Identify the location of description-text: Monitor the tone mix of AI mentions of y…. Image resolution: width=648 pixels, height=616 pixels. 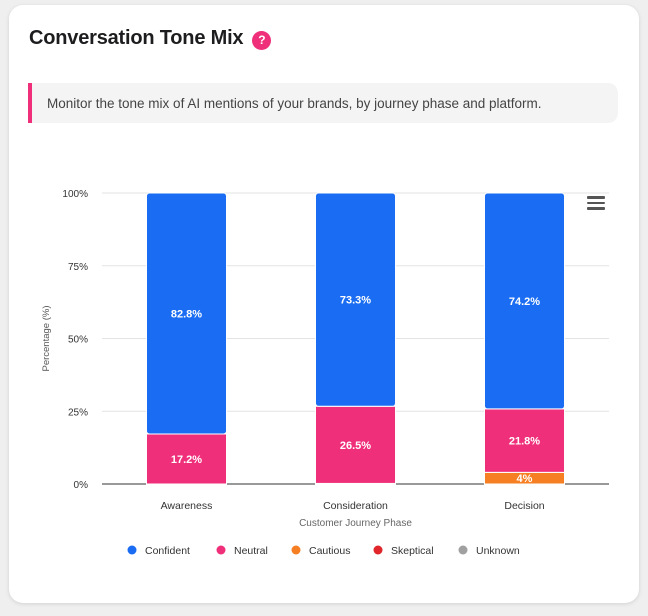
(294, 103).